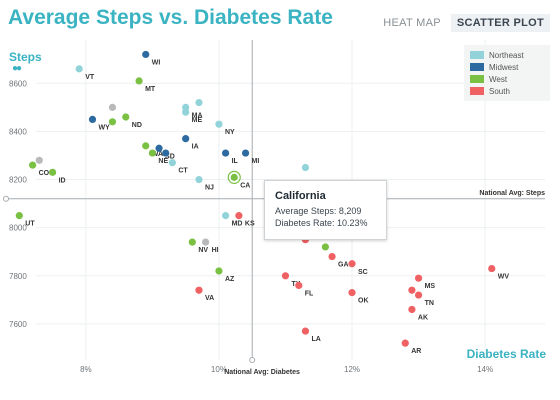  What do you see at coordinates (186, 139) in the screenshot?
I see `data-point-ia` at bounding box center [186, 139].